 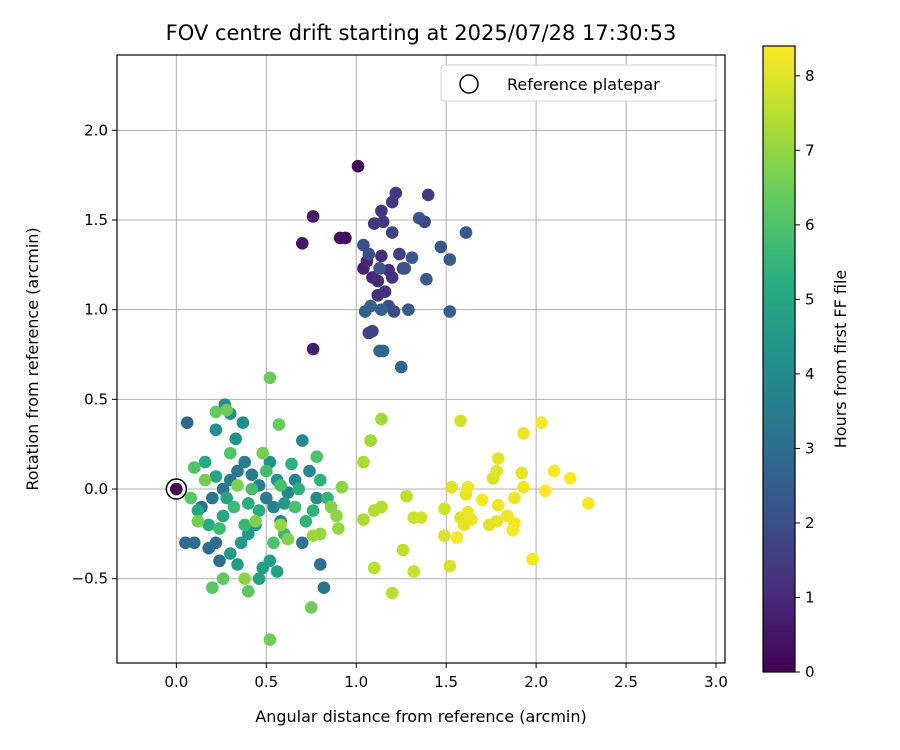 What do you see at coordinates (716, 682) in the screenshot?
I see `x-tick-label: 3.0` at bounding box center [716, 682].